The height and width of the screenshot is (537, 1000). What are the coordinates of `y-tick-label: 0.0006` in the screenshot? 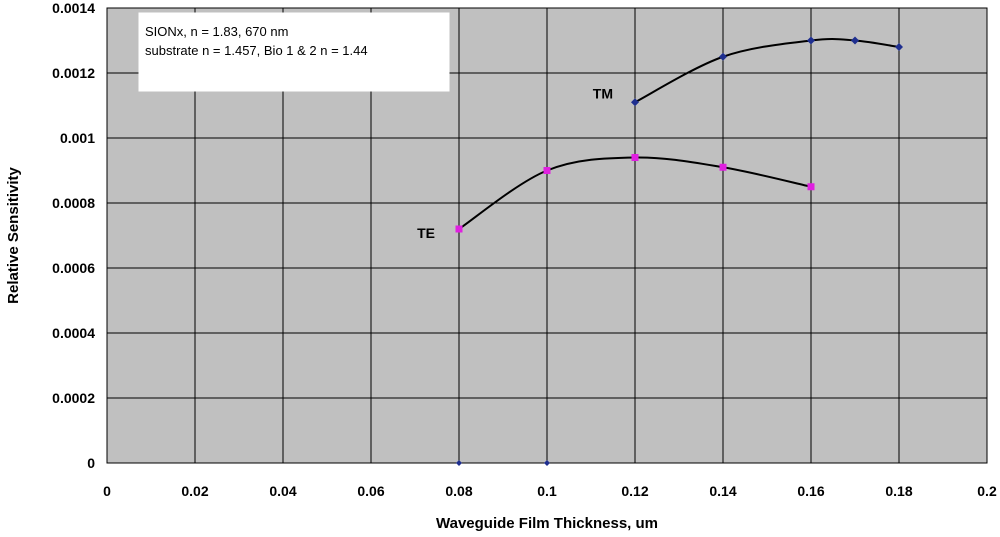 It's located at (73, 268).